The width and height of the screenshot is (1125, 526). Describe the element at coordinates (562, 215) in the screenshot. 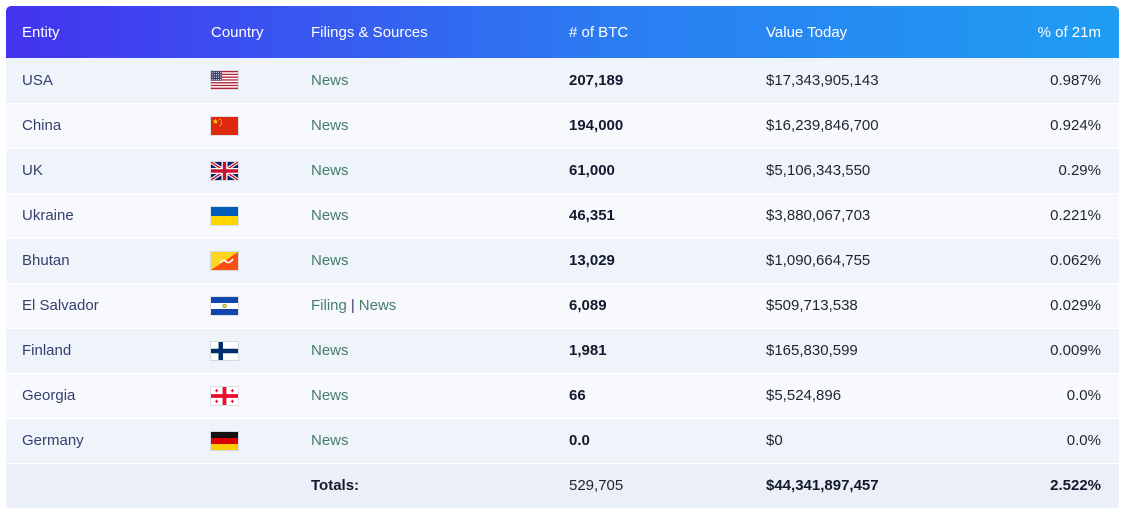

I see `table-row: Ukraine News 46,351 $3,880,067,703 0.221%` at that location.